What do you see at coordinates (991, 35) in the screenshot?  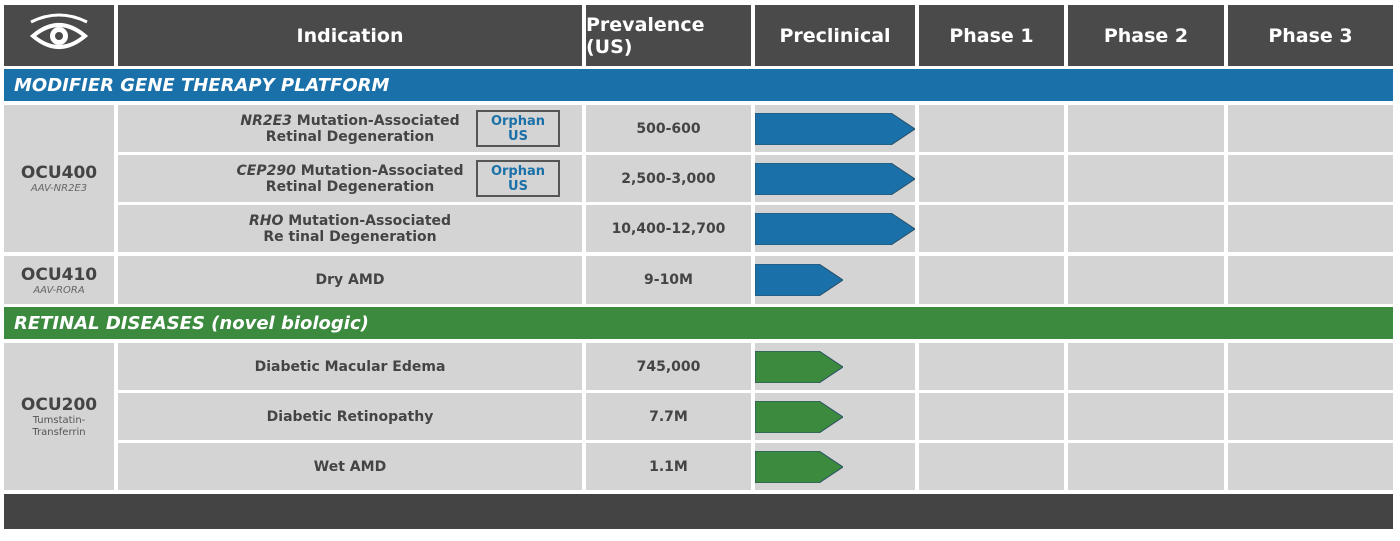 I see `col-header-phase1: Phase 1` at bounding box center [991, 35].